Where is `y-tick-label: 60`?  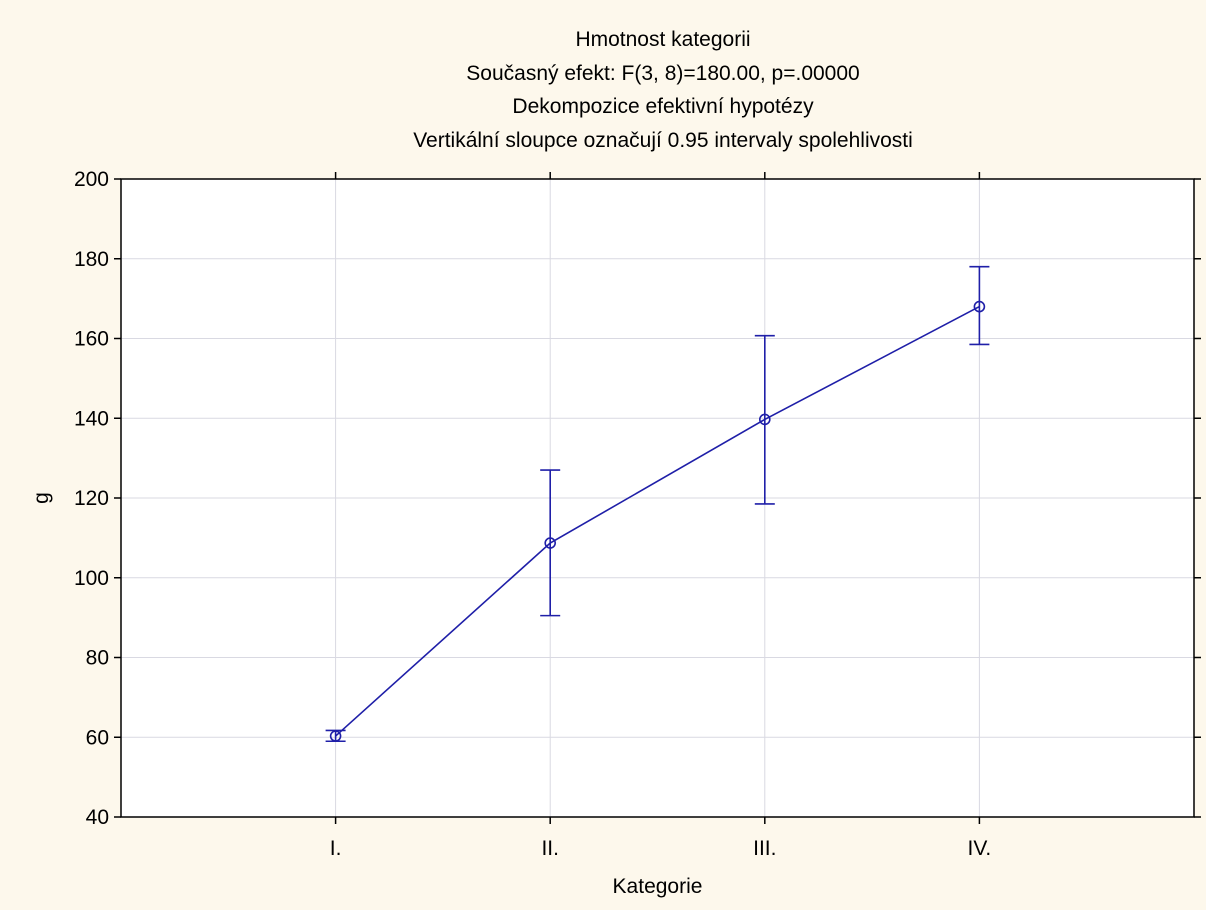
y-tick-label: 60 is located at coordinates (97, 737).